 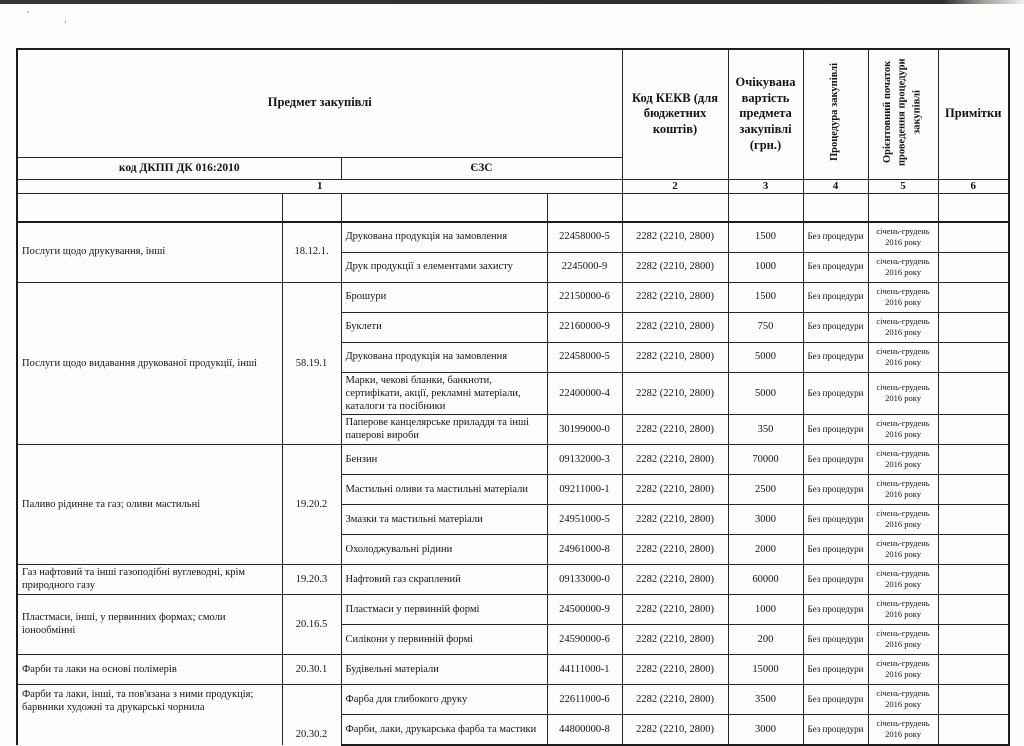 What do you see at coordinates (444, 549) in the screenshot?
I see `item-description-cell: Охолоджувальні рідини` at bounding box center [444, 549].